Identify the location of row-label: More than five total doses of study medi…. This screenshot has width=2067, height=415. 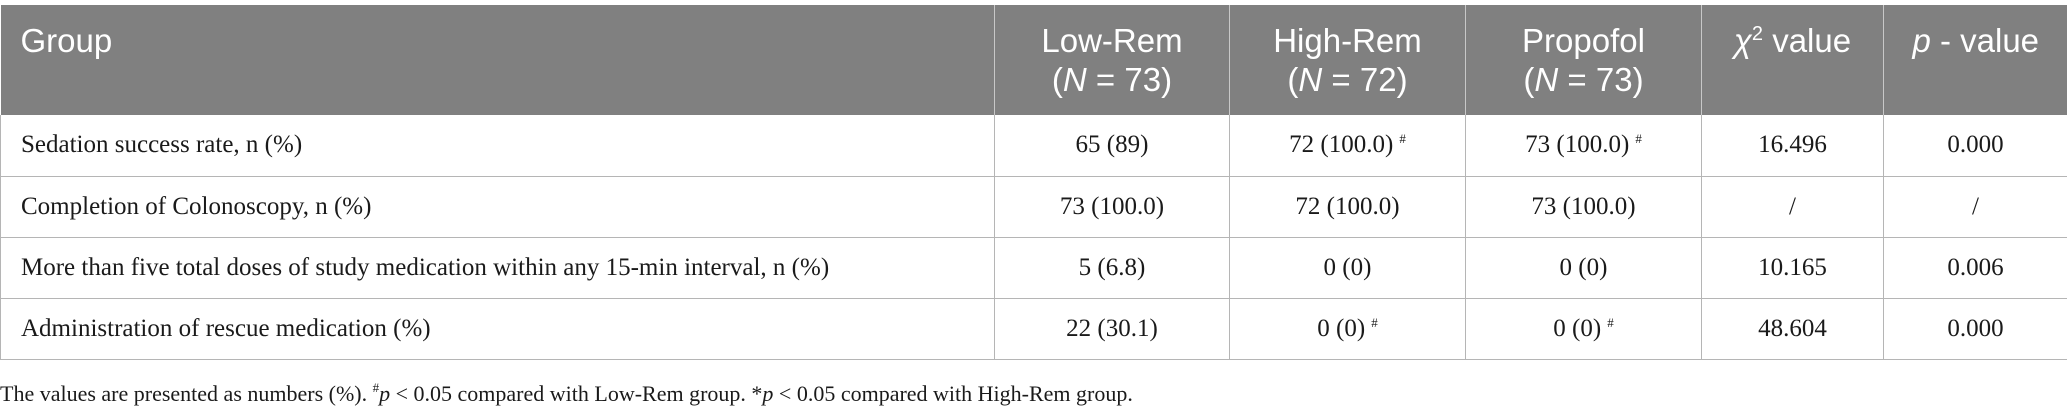
(497, 268).